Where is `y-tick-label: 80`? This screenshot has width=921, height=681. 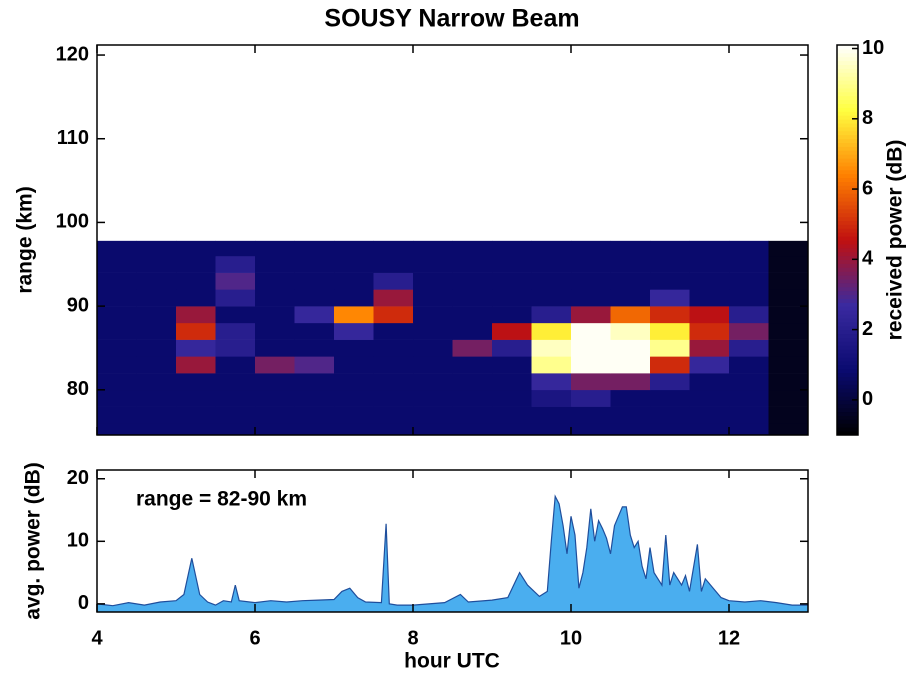
y-tick-label: 80 is located at coordinates (78, 389).